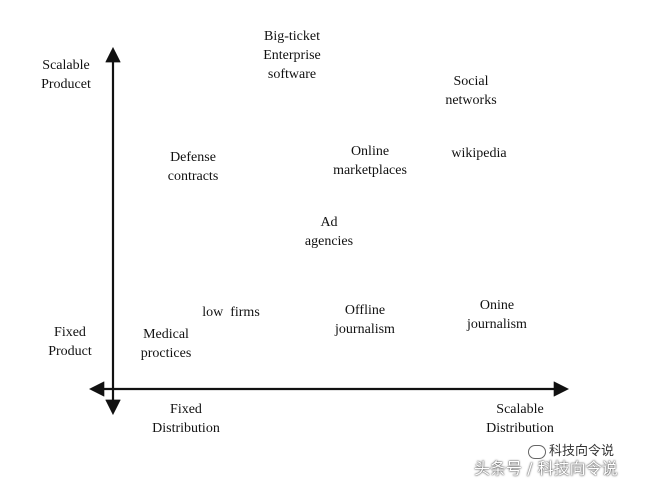 This screenshot has width=648, height=479. Describe the element at coordinates (520, 419) in the screenshot. I see `x-axis-right-label: Scalable Distribution` at that location.